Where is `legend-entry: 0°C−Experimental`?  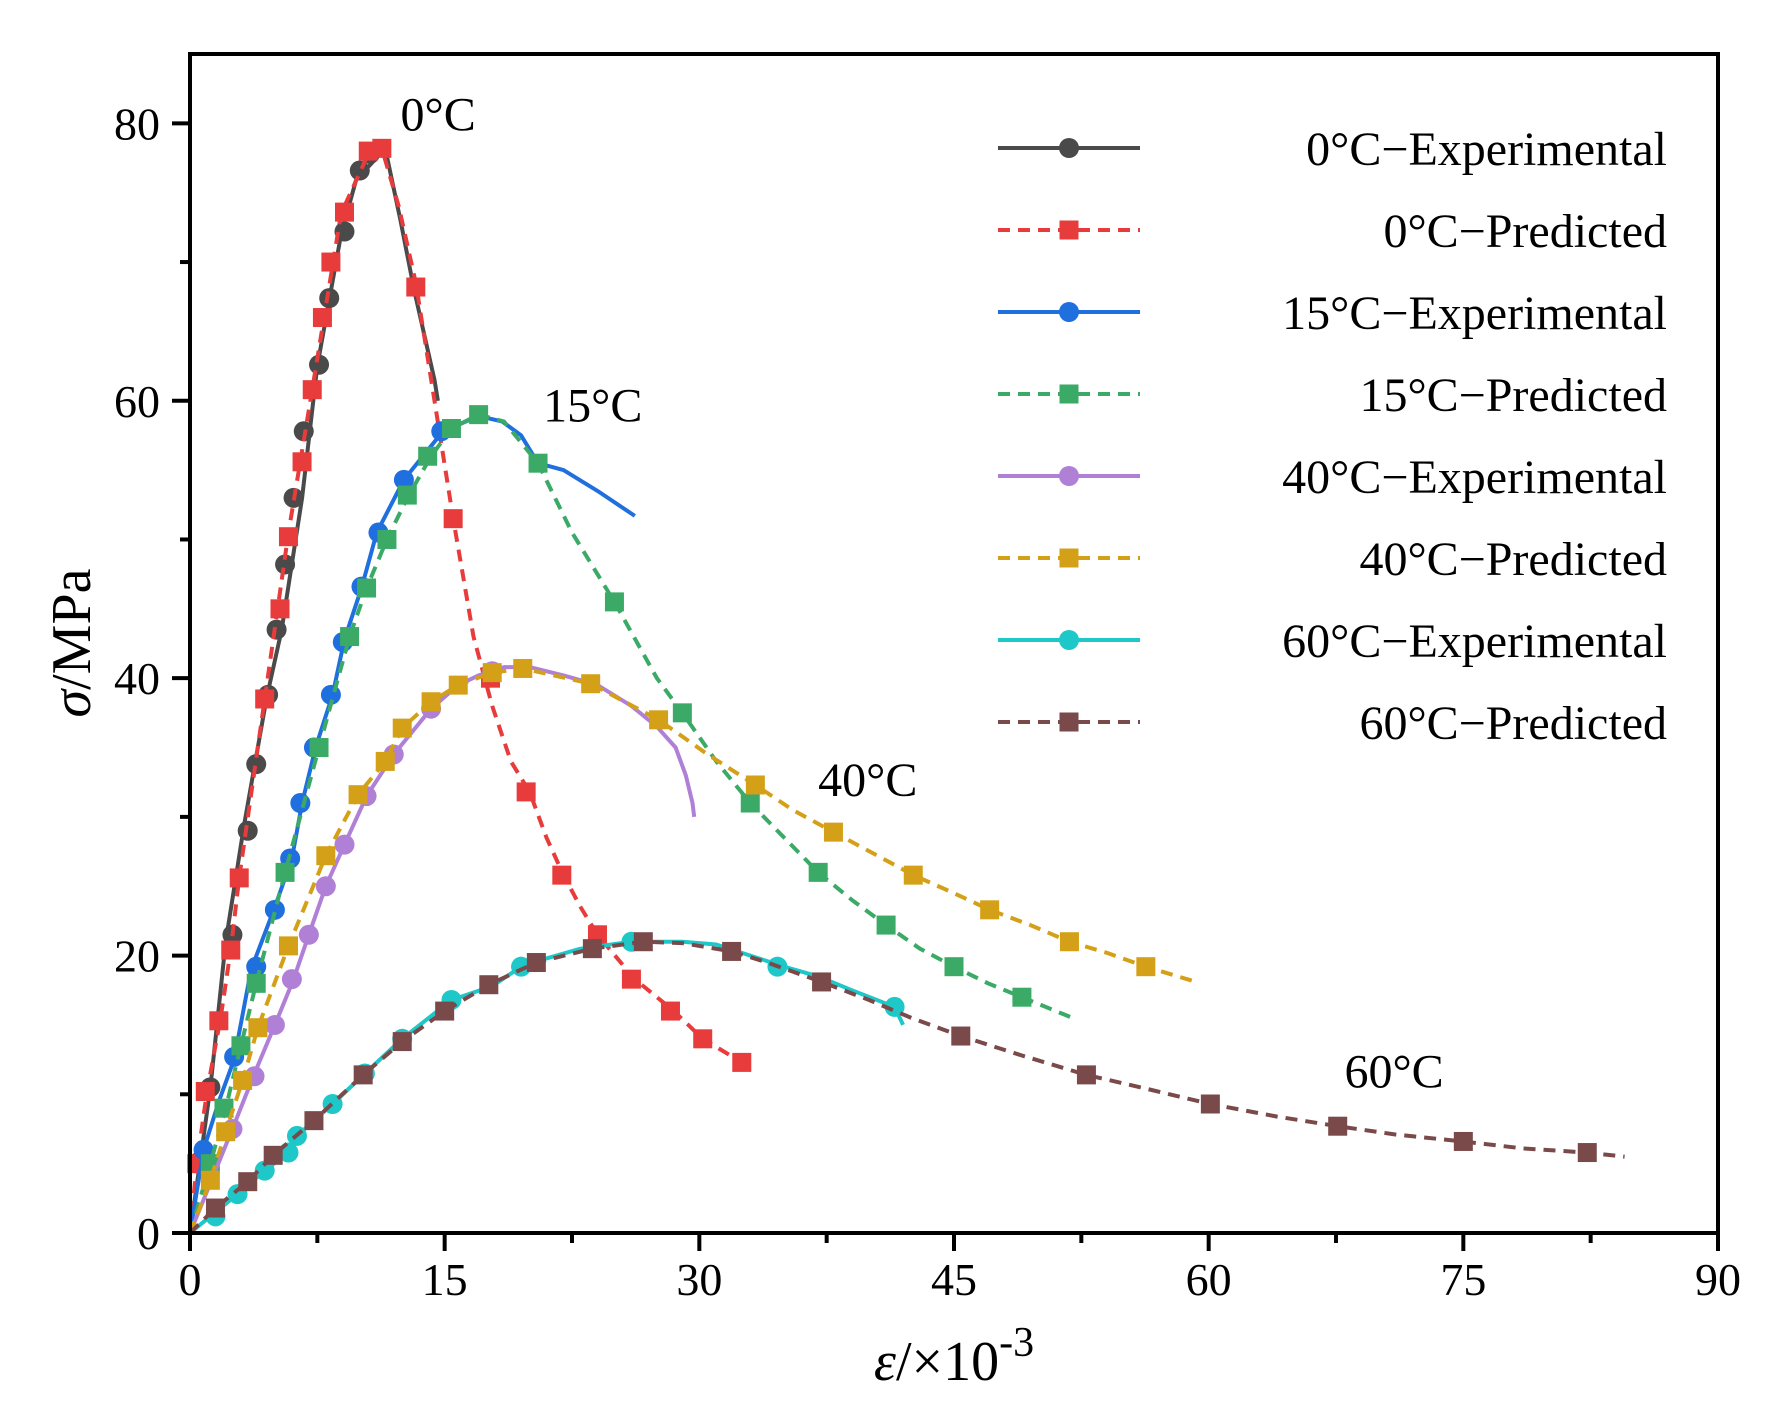 legend-entry: 0°C−Experimental is located at coordinates (1332, 149).